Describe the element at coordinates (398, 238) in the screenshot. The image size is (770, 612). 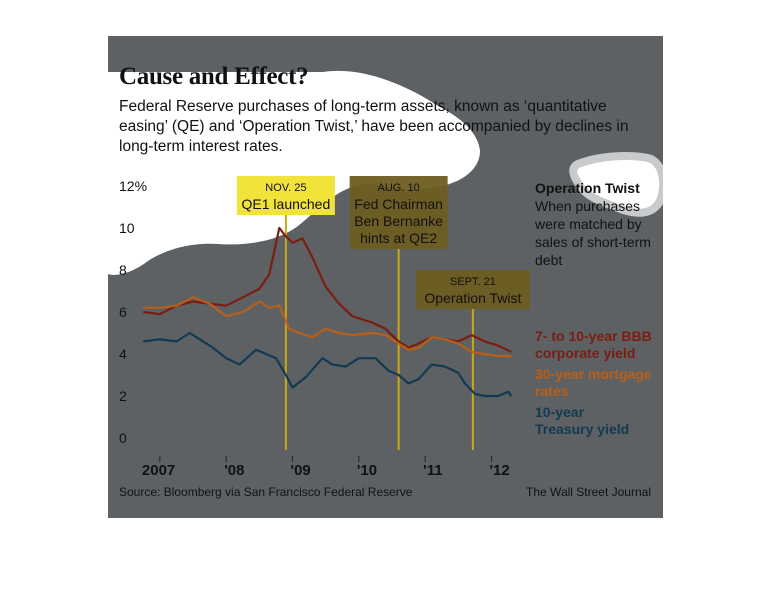
I see `annotation-text: hints at QE2` at that location.